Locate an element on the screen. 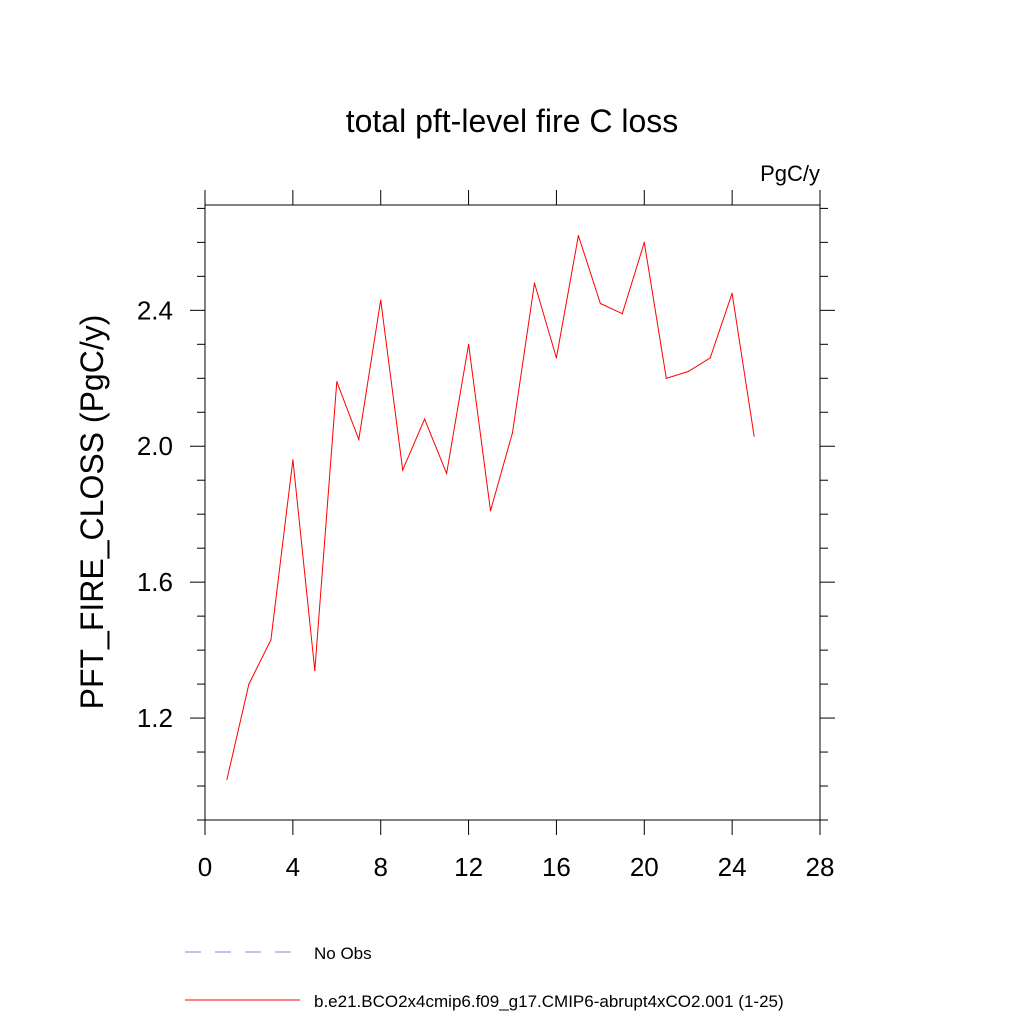  y-axis-label: PFT_FIRE_CLOSS (PgC/y) is located at coordinates (92, 512).